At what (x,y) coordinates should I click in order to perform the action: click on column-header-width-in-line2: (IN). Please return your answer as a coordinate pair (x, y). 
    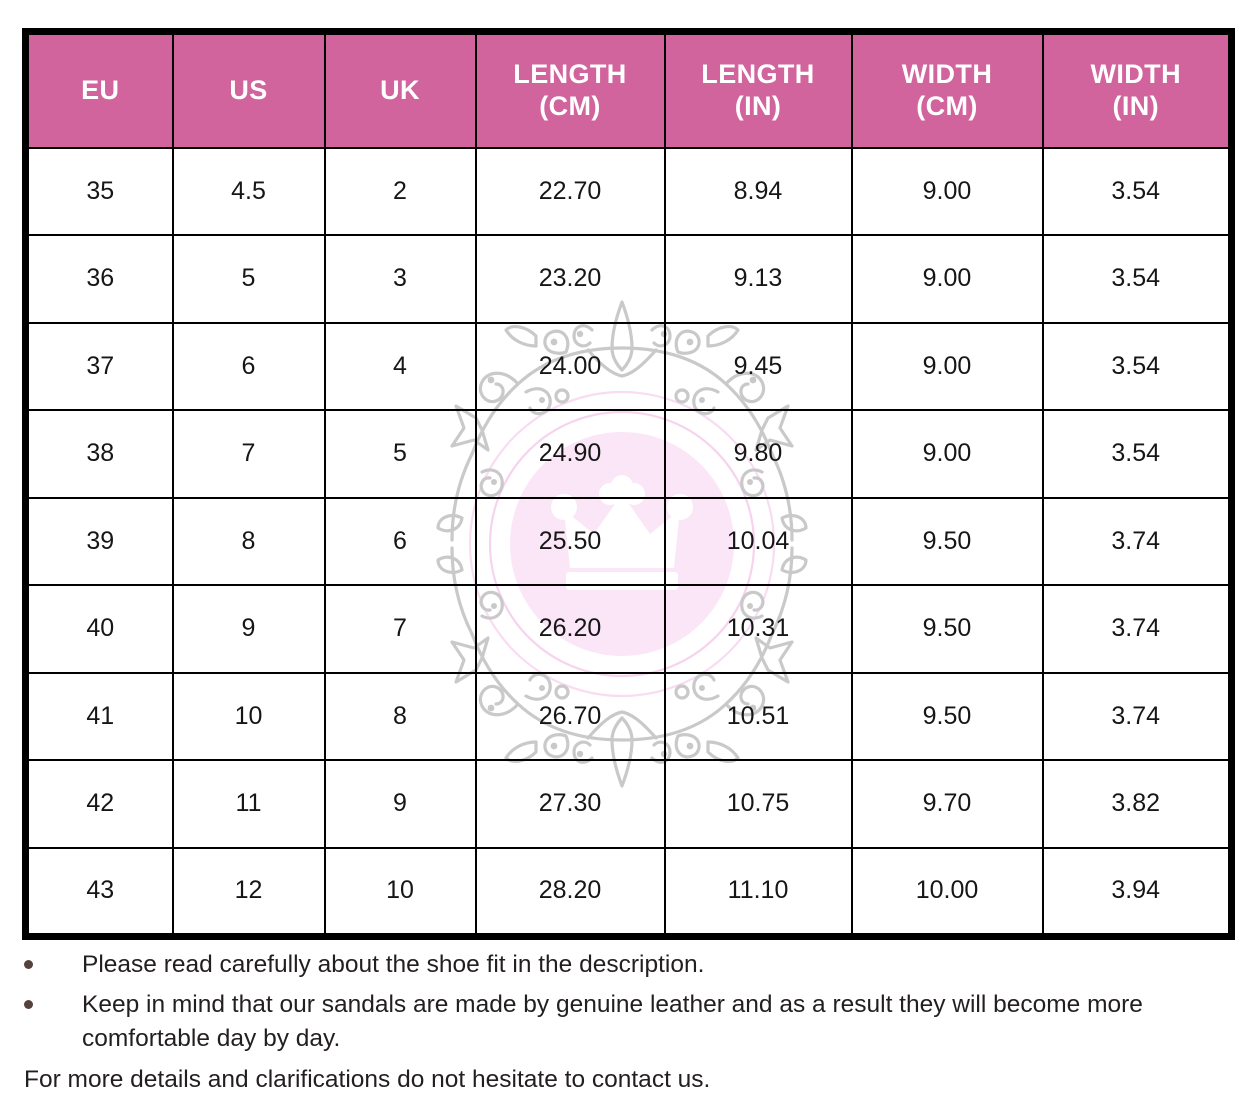
    Looking at the image, I should click on (1136, 105).